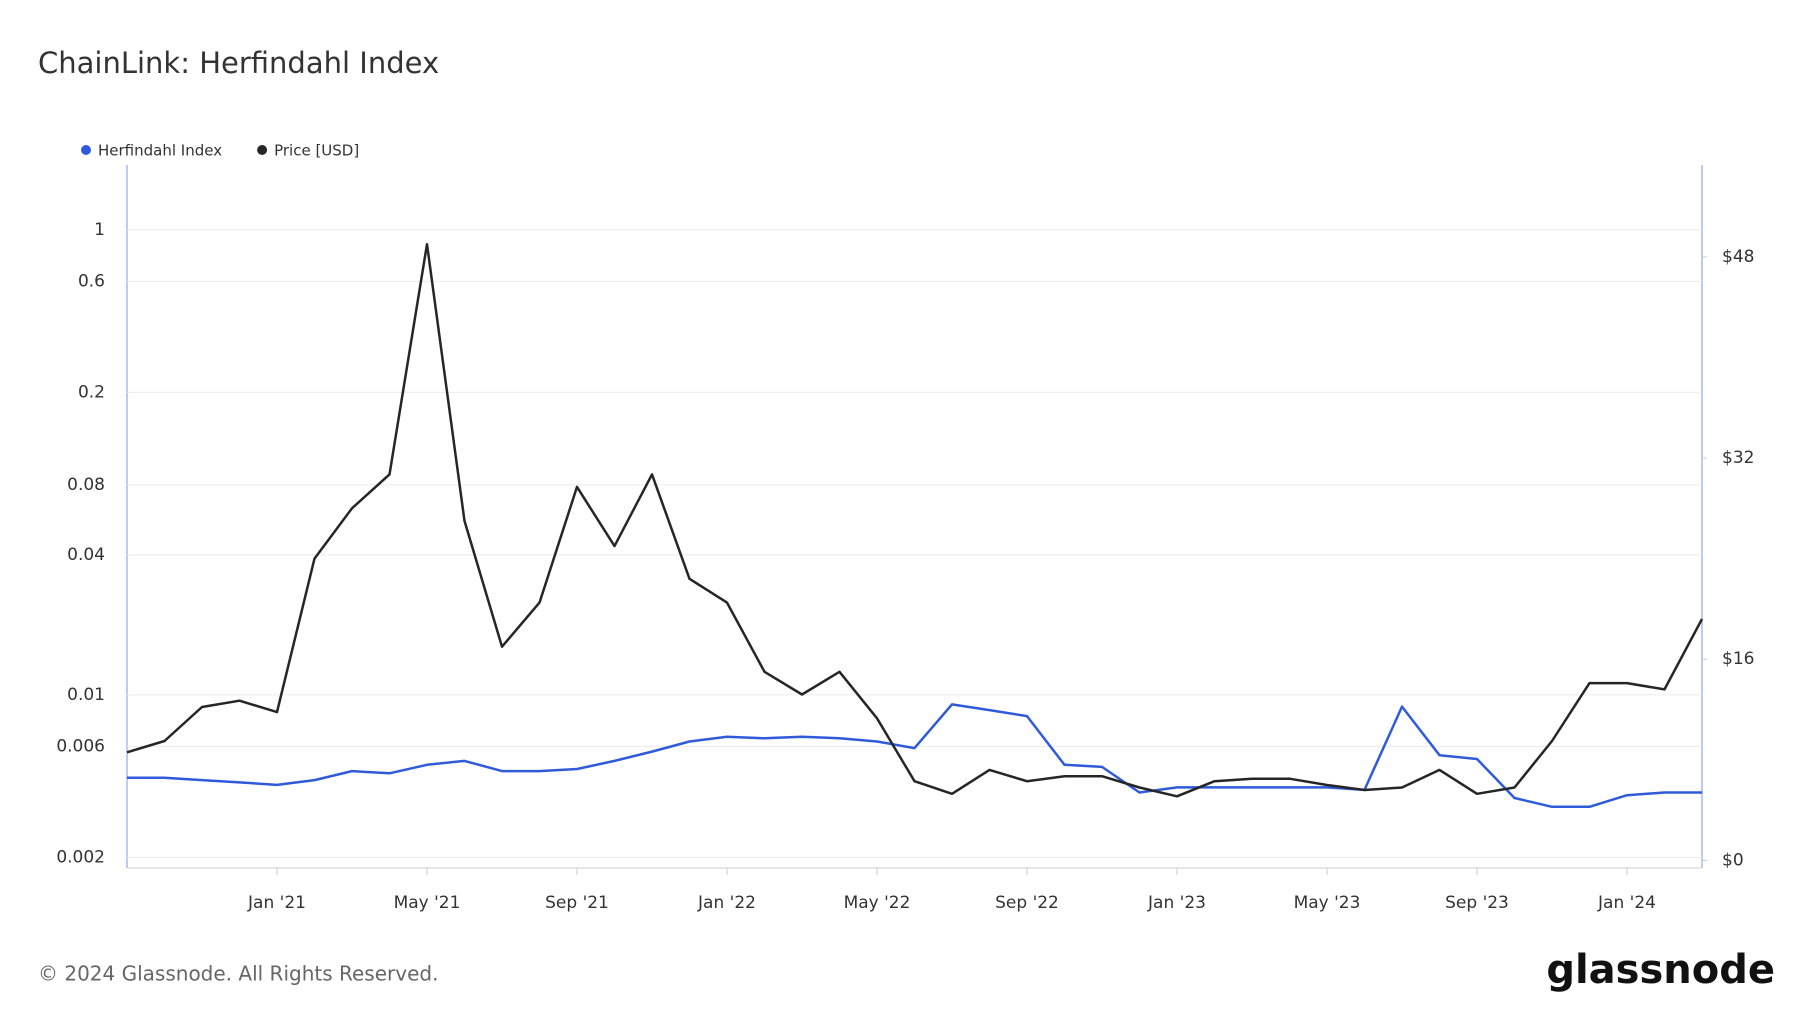 This screenshot has height=1013, width=1800. Describe the element at coordinates (1477, 903) in the screenshot. I see `x-tick-label: Sep '23` at that location.